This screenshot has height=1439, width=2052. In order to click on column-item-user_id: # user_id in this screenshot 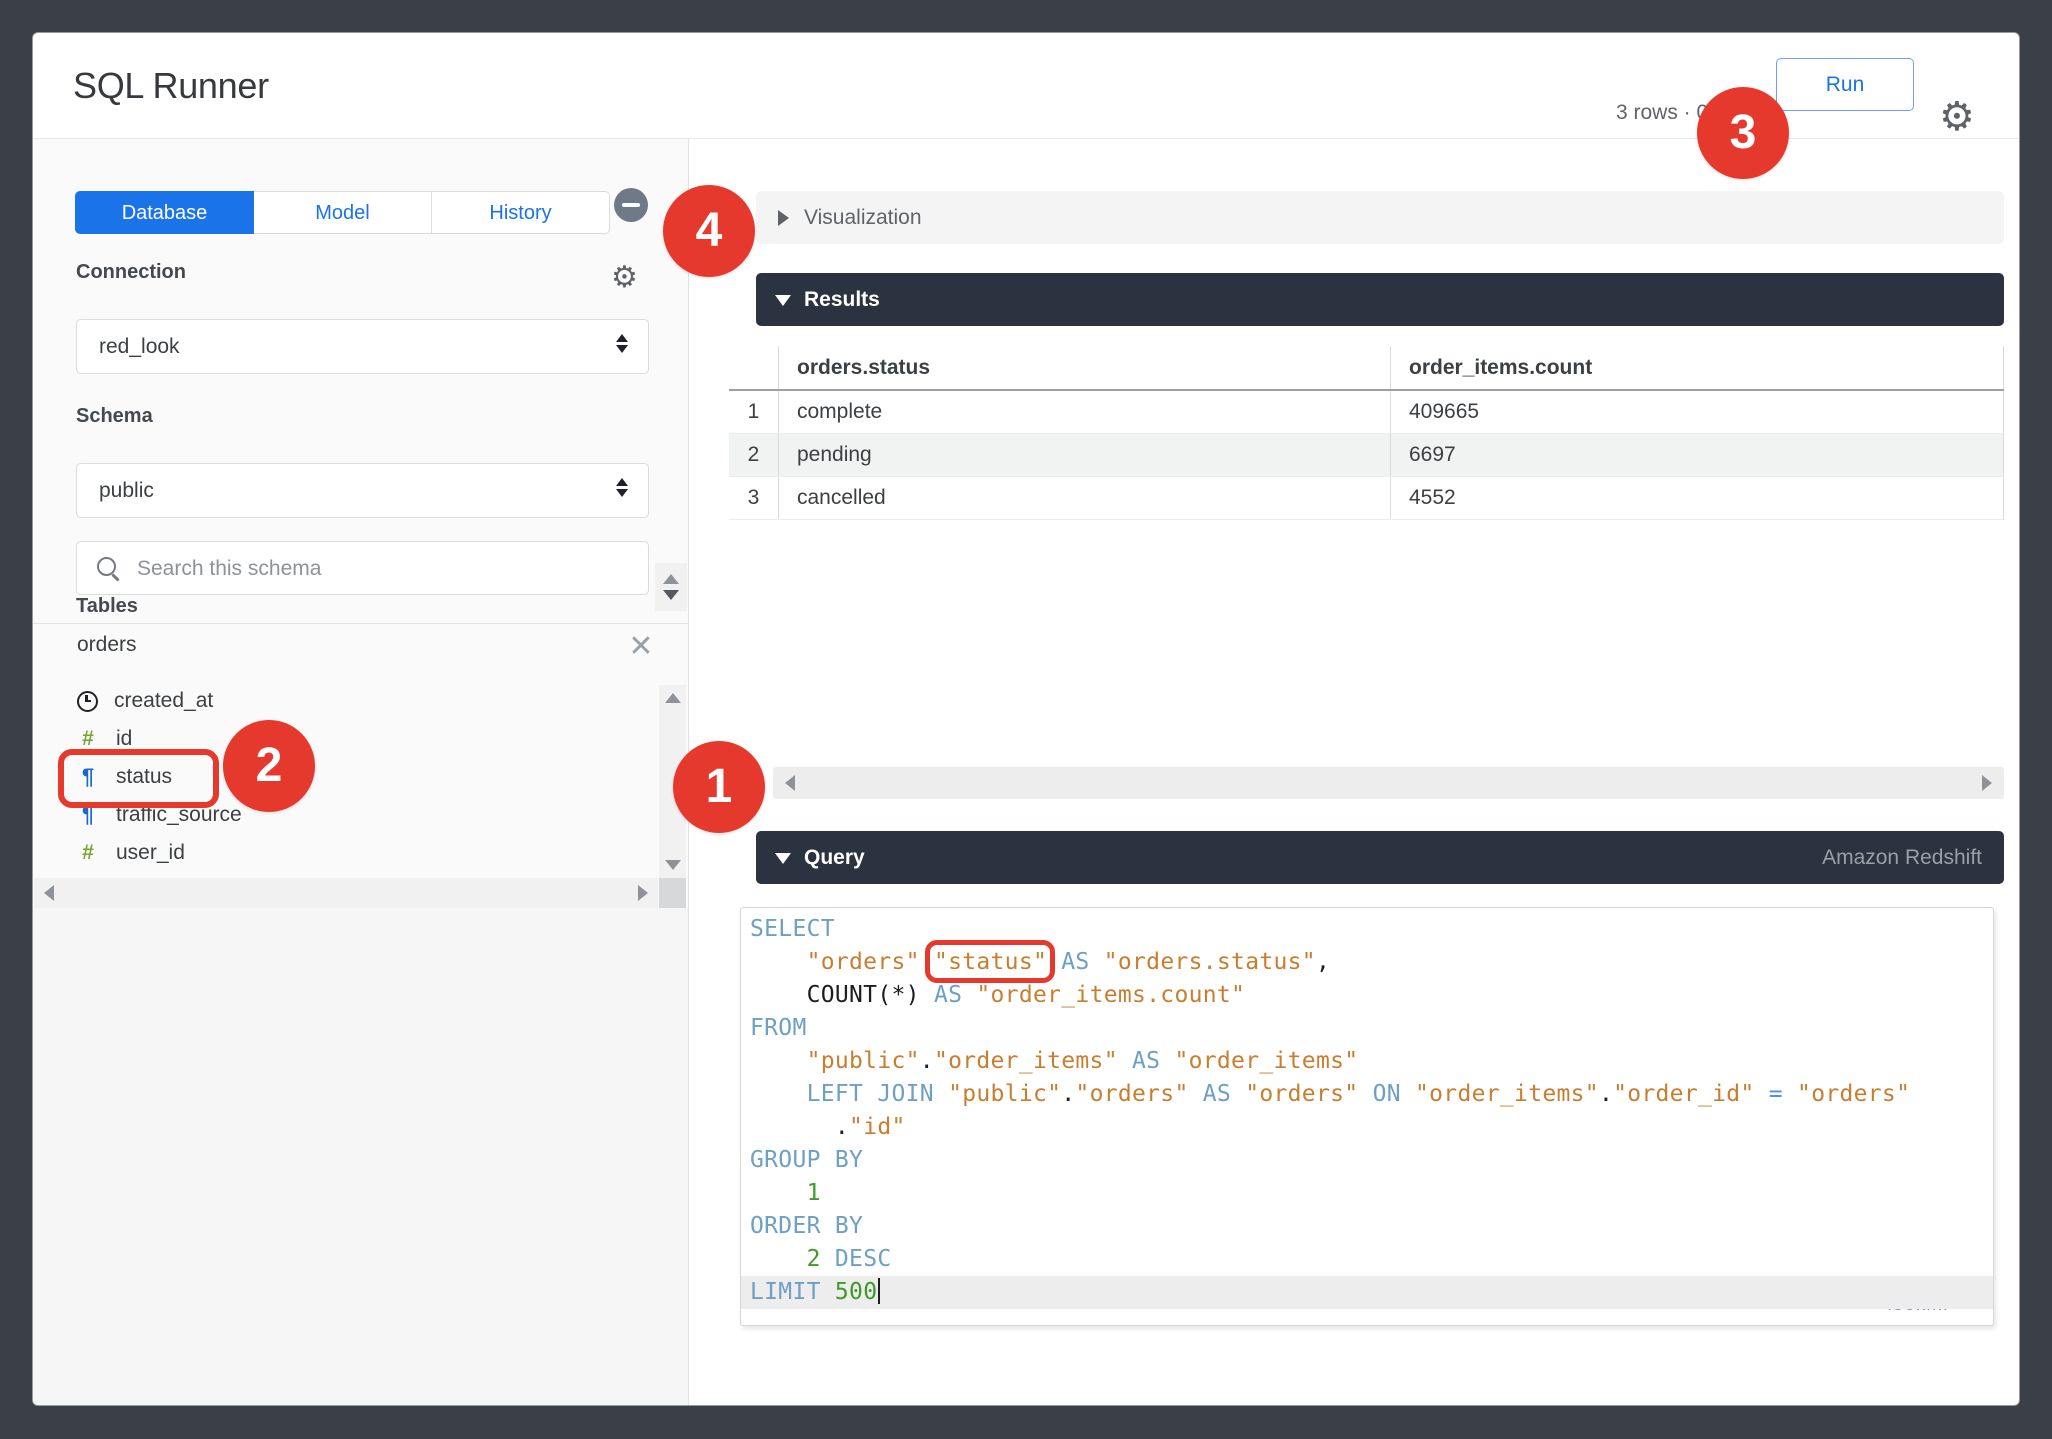, I will do `click(356, 853)`.